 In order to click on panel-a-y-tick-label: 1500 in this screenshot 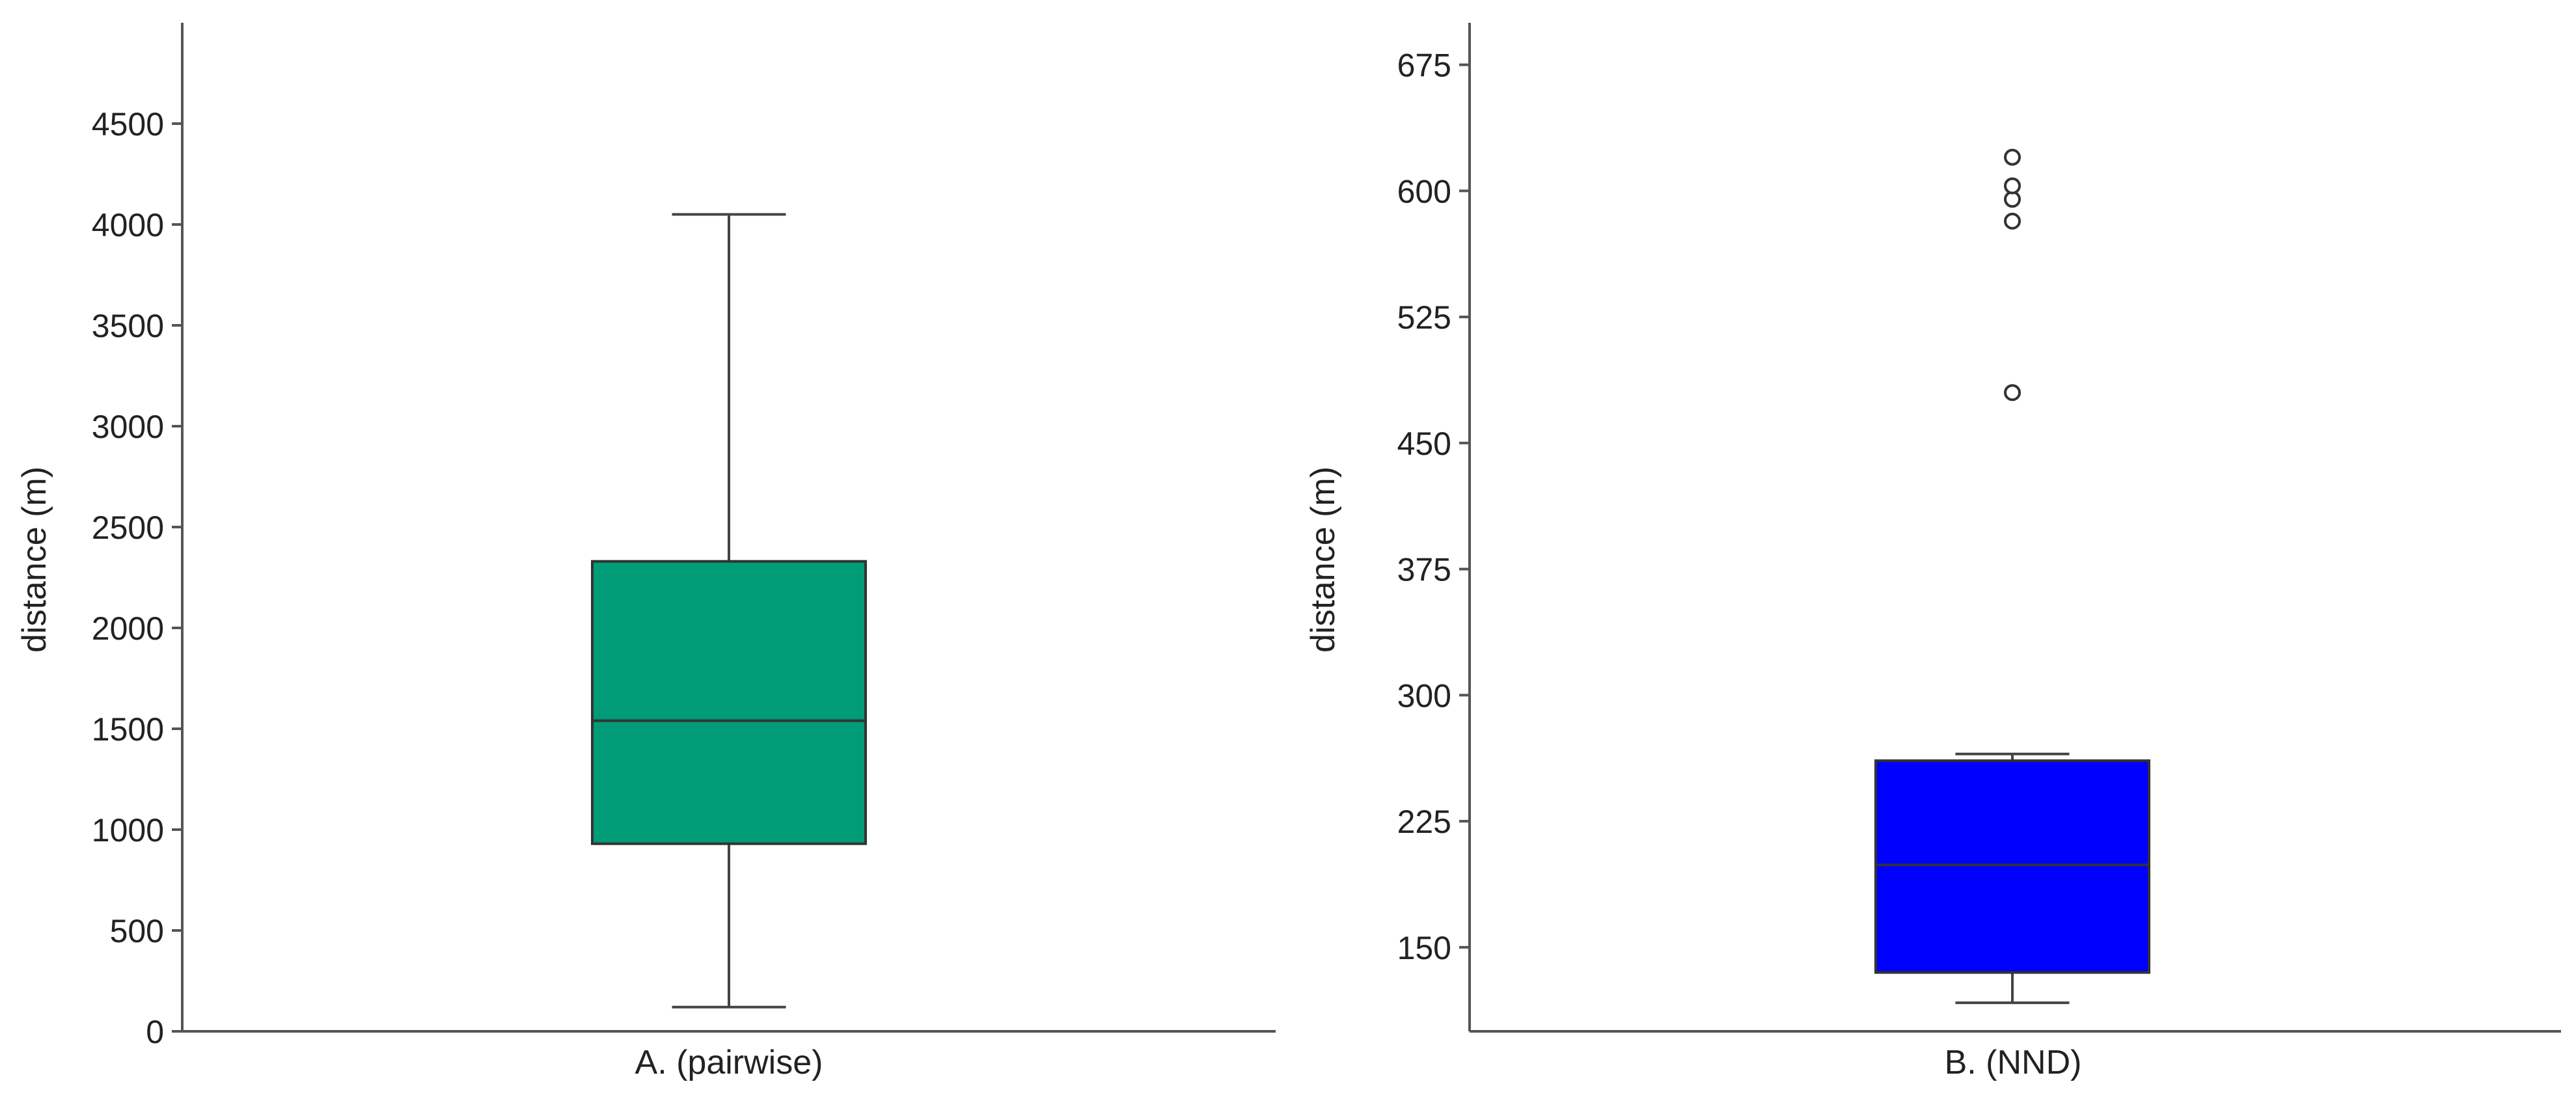, I will do `click(128, 729)`.